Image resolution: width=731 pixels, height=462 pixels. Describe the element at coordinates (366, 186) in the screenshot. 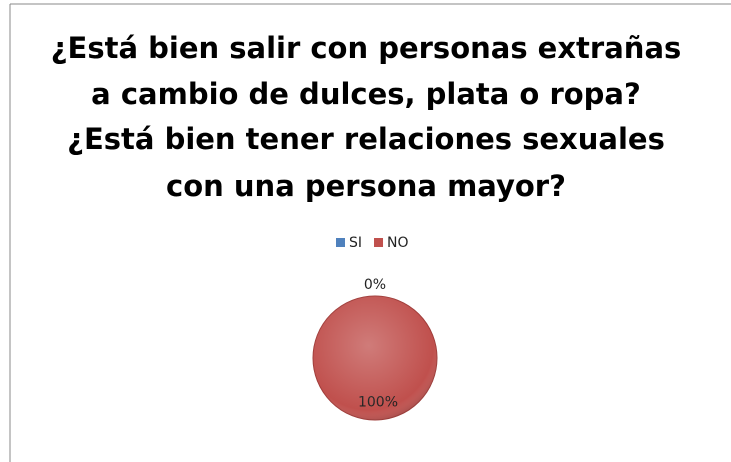

I see `chart-title: con una persona mayor?` at that location.